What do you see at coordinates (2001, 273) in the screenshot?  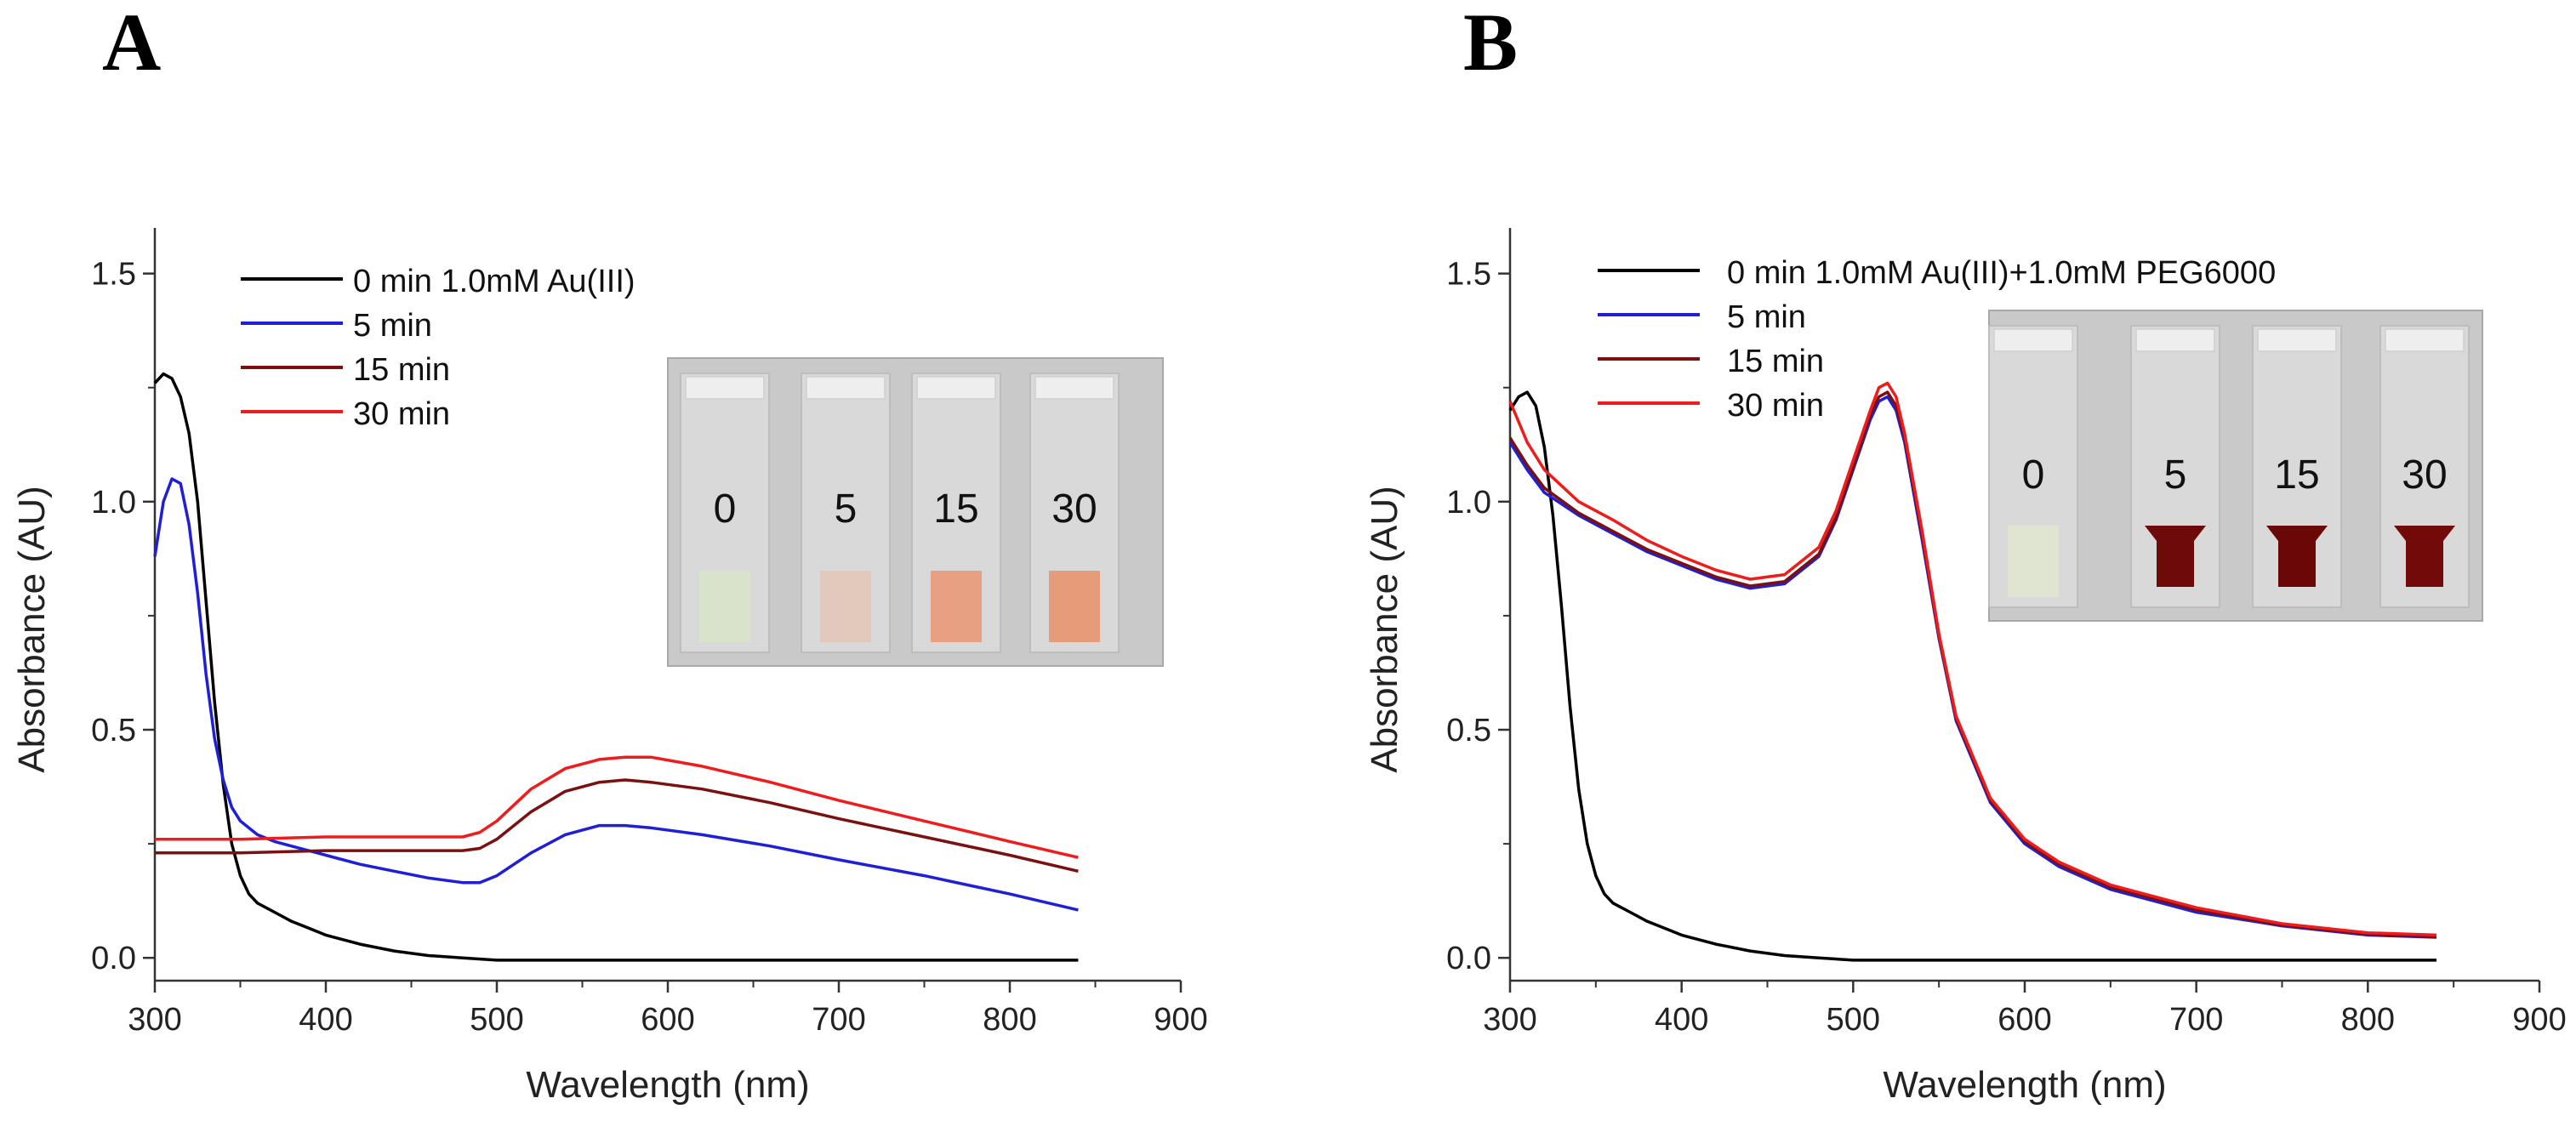 I see `legend-label: 0 min 1.0mM Au(III)+1.0mM PEG6000` at bounding box center [2001, 273].